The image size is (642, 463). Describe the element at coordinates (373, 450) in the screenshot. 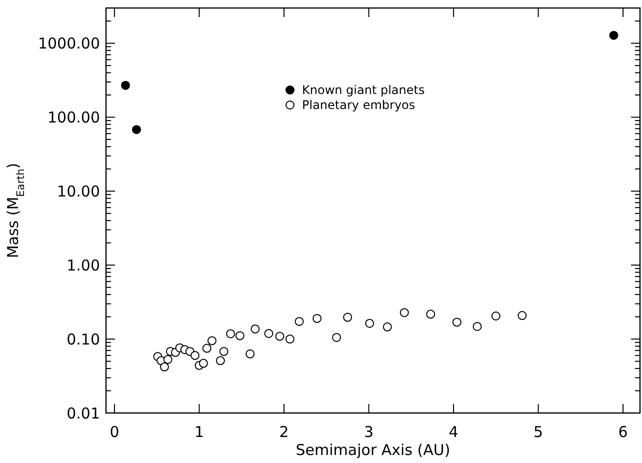

I see `x-axis-title: Semimajor Axis (AU)` at that location.